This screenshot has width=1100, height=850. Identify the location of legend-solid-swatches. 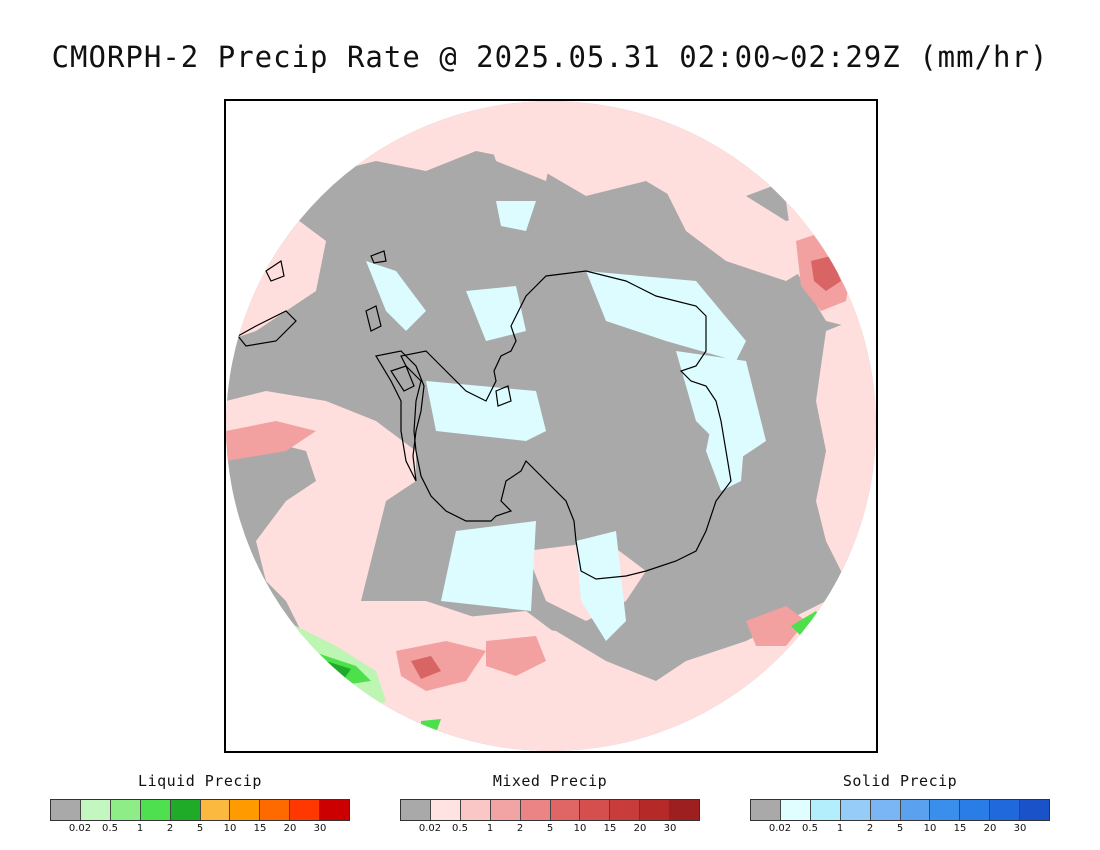
(900, 810).